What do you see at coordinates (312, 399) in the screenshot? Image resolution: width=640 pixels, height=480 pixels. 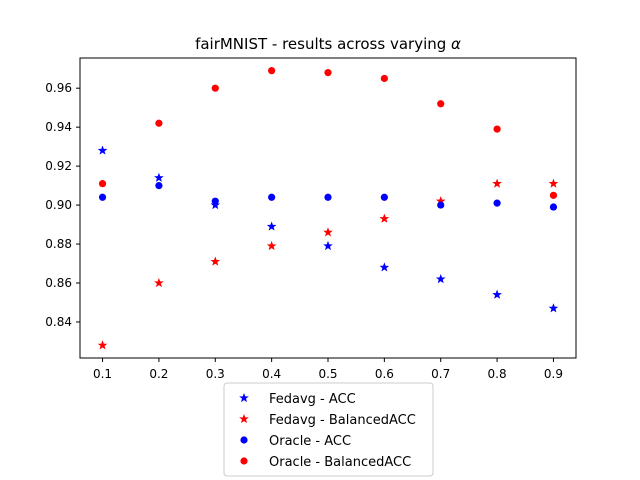 I see `legend-label-fedavg-acc: Fedavg - ACC` at bounding box center [312, 399].